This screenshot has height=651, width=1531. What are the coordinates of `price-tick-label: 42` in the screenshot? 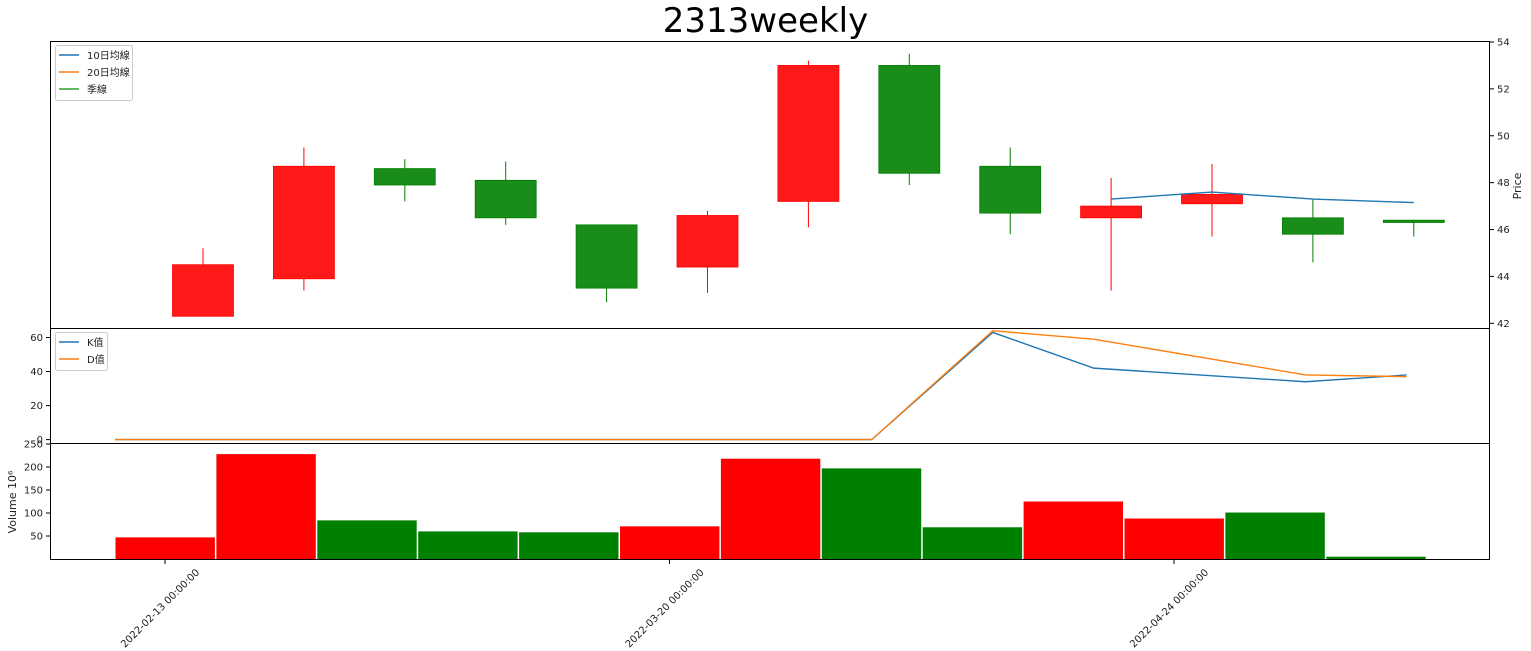 It's located at (1503, 324).